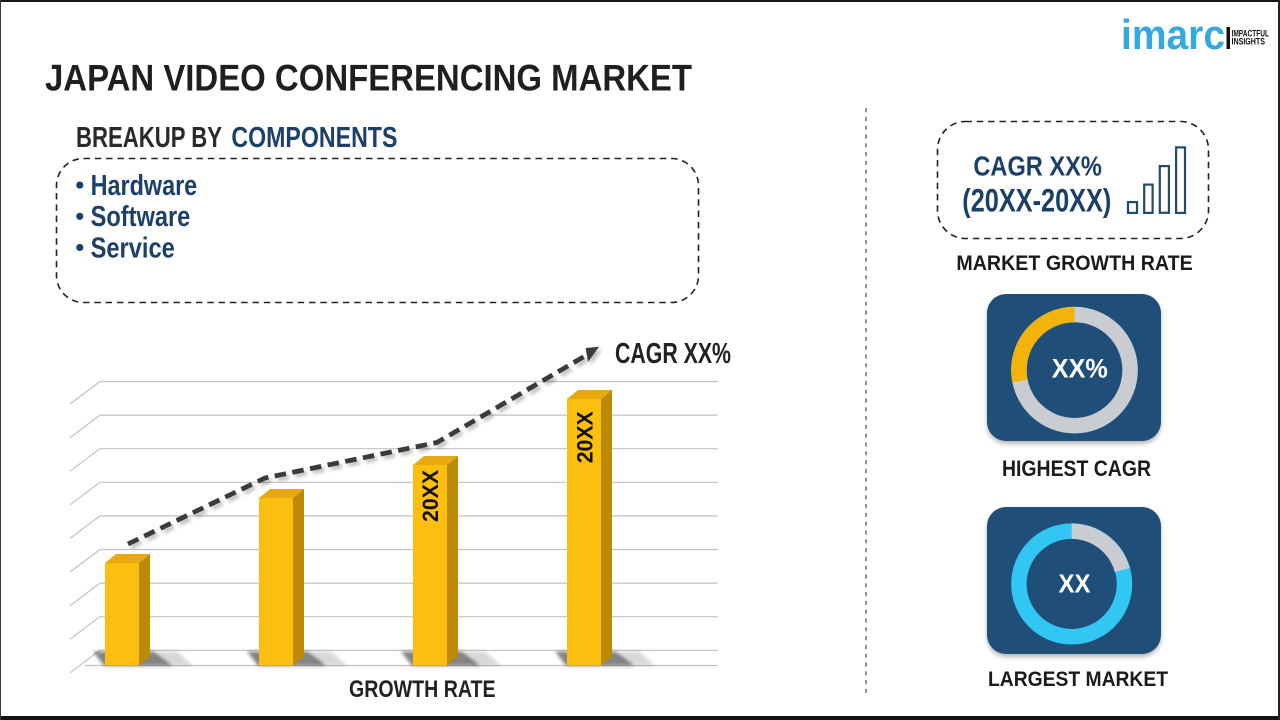 Image resolution: width=1280 pixels, height=720 pixels. I want to click on svg-text: XX, so click(1075, 585).